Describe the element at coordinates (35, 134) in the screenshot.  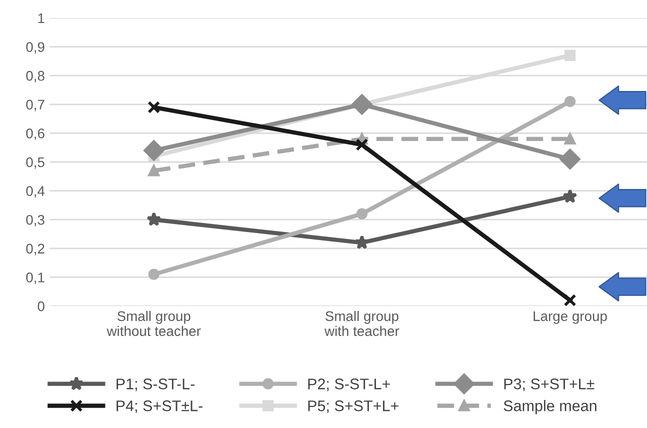
I see `y-tick-label: 0,6` at that location.